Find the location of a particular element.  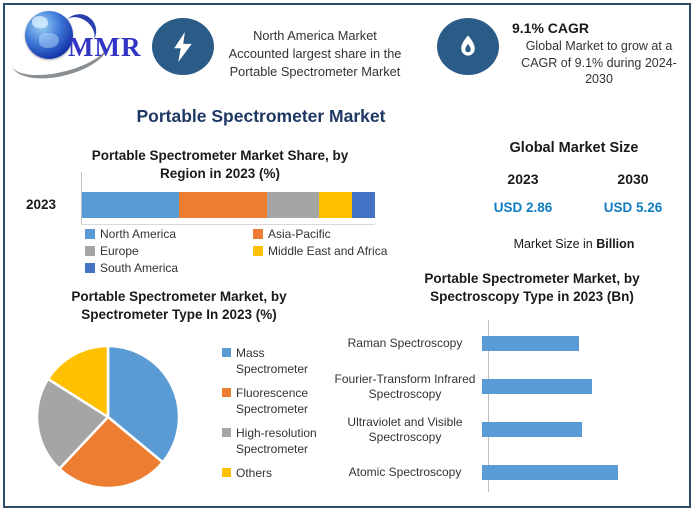

market-size-note-unit: Billion is located at coordinates (615, 244).